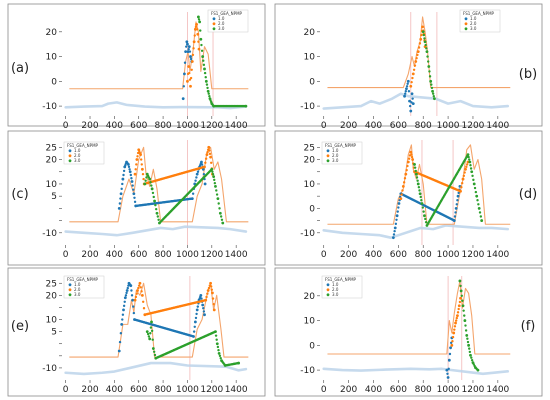 This screenshot has height=400, width=550. Describe the element at coordinates (236, 255) in the screenshot. I see `x-tick-label: 1400` at that location.